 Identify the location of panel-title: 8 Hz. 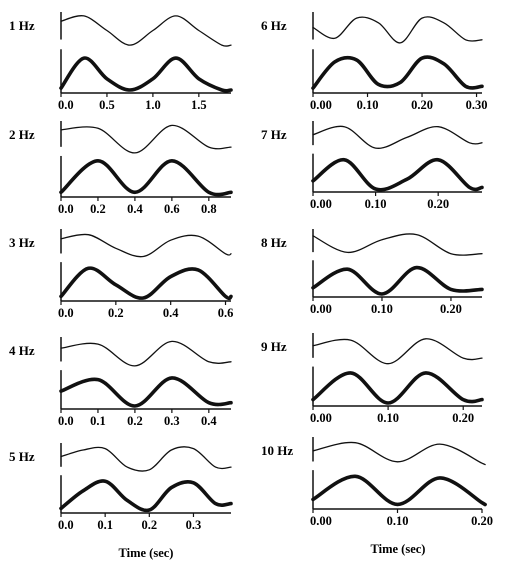
(274, 242).